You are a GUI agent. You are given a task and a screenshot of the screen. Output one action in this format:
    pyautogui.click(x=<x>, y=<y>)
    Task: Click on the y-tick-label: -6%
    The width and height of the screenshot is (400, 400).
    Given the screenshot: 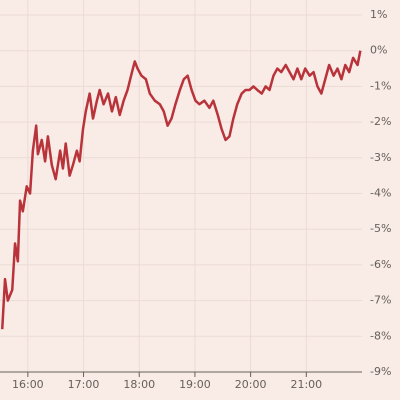 What is the action you would take?
    pyautogui.click(x=380, y=264)
    